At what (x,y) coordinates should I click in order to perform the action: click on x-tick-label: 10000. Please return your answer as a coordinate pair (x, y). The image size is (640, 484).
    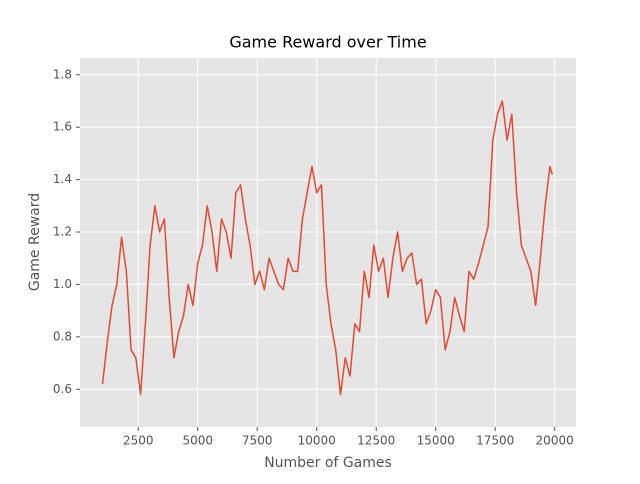
    Looking at the image, I should click on (317, 441).